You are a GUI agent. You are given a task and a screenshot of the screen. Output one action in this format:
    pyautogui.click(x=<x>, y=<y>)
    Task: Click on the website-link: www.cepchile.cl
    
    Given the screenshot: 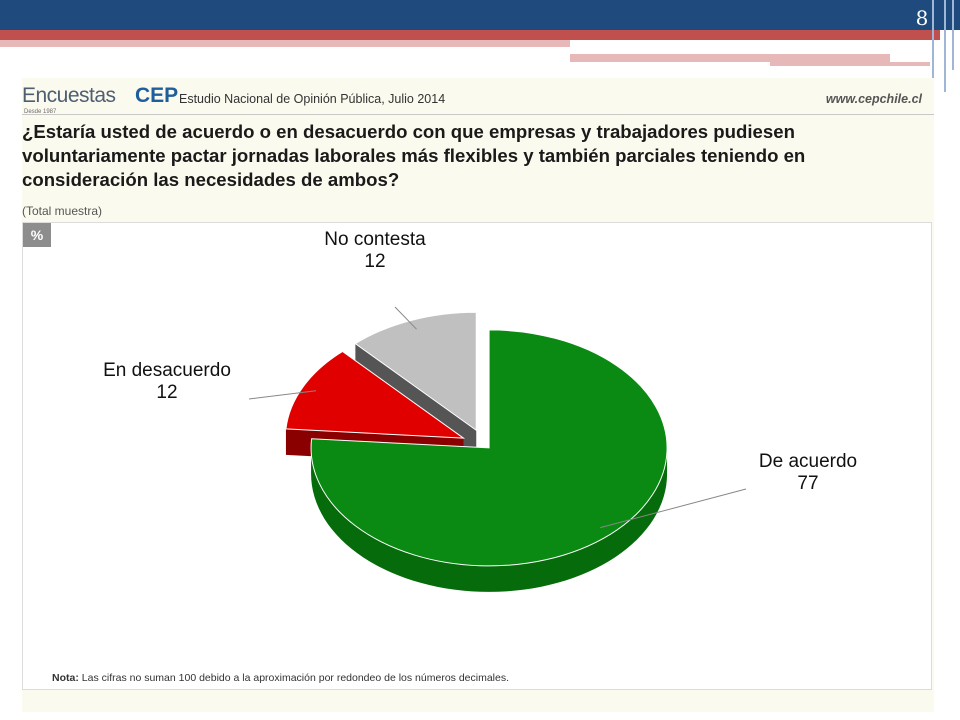 What is the action you would take?
    pyautogui.click(x=873, y=99)
    